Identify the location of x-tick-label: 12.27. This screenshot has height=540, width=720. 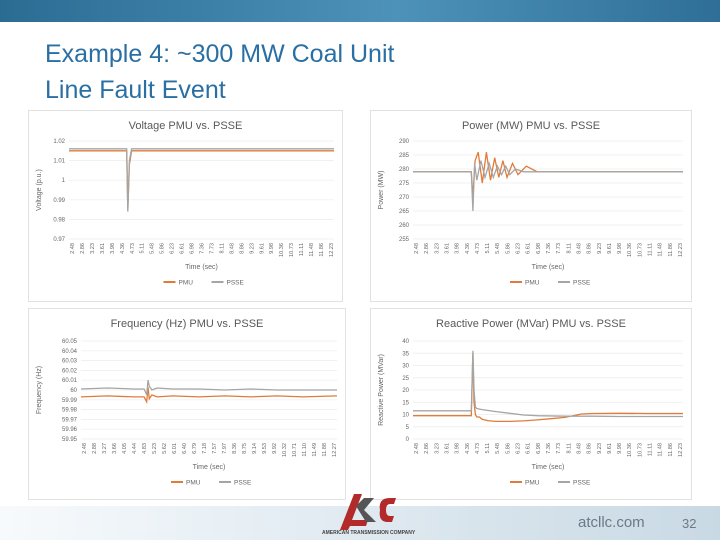
(335, 450).